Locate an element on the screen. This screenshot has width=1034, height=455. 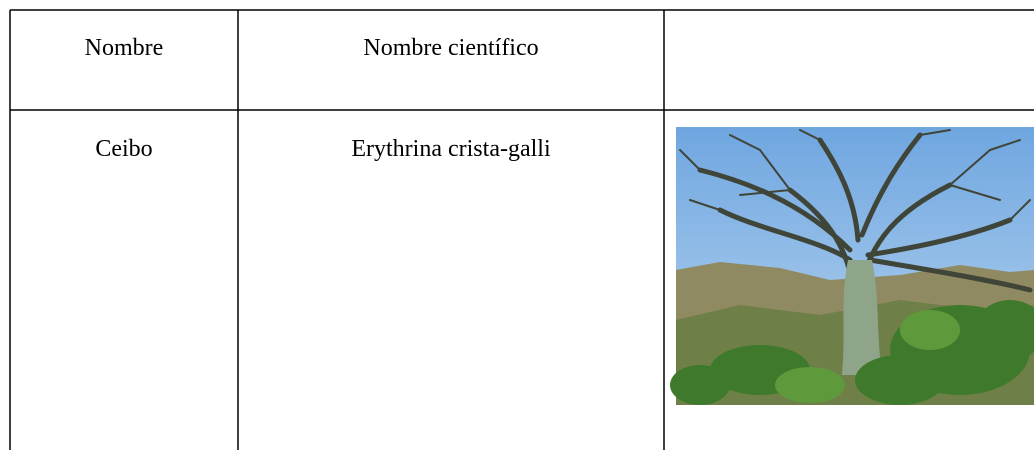
table-cell: Ceibo is located at coordinates (123, 149).